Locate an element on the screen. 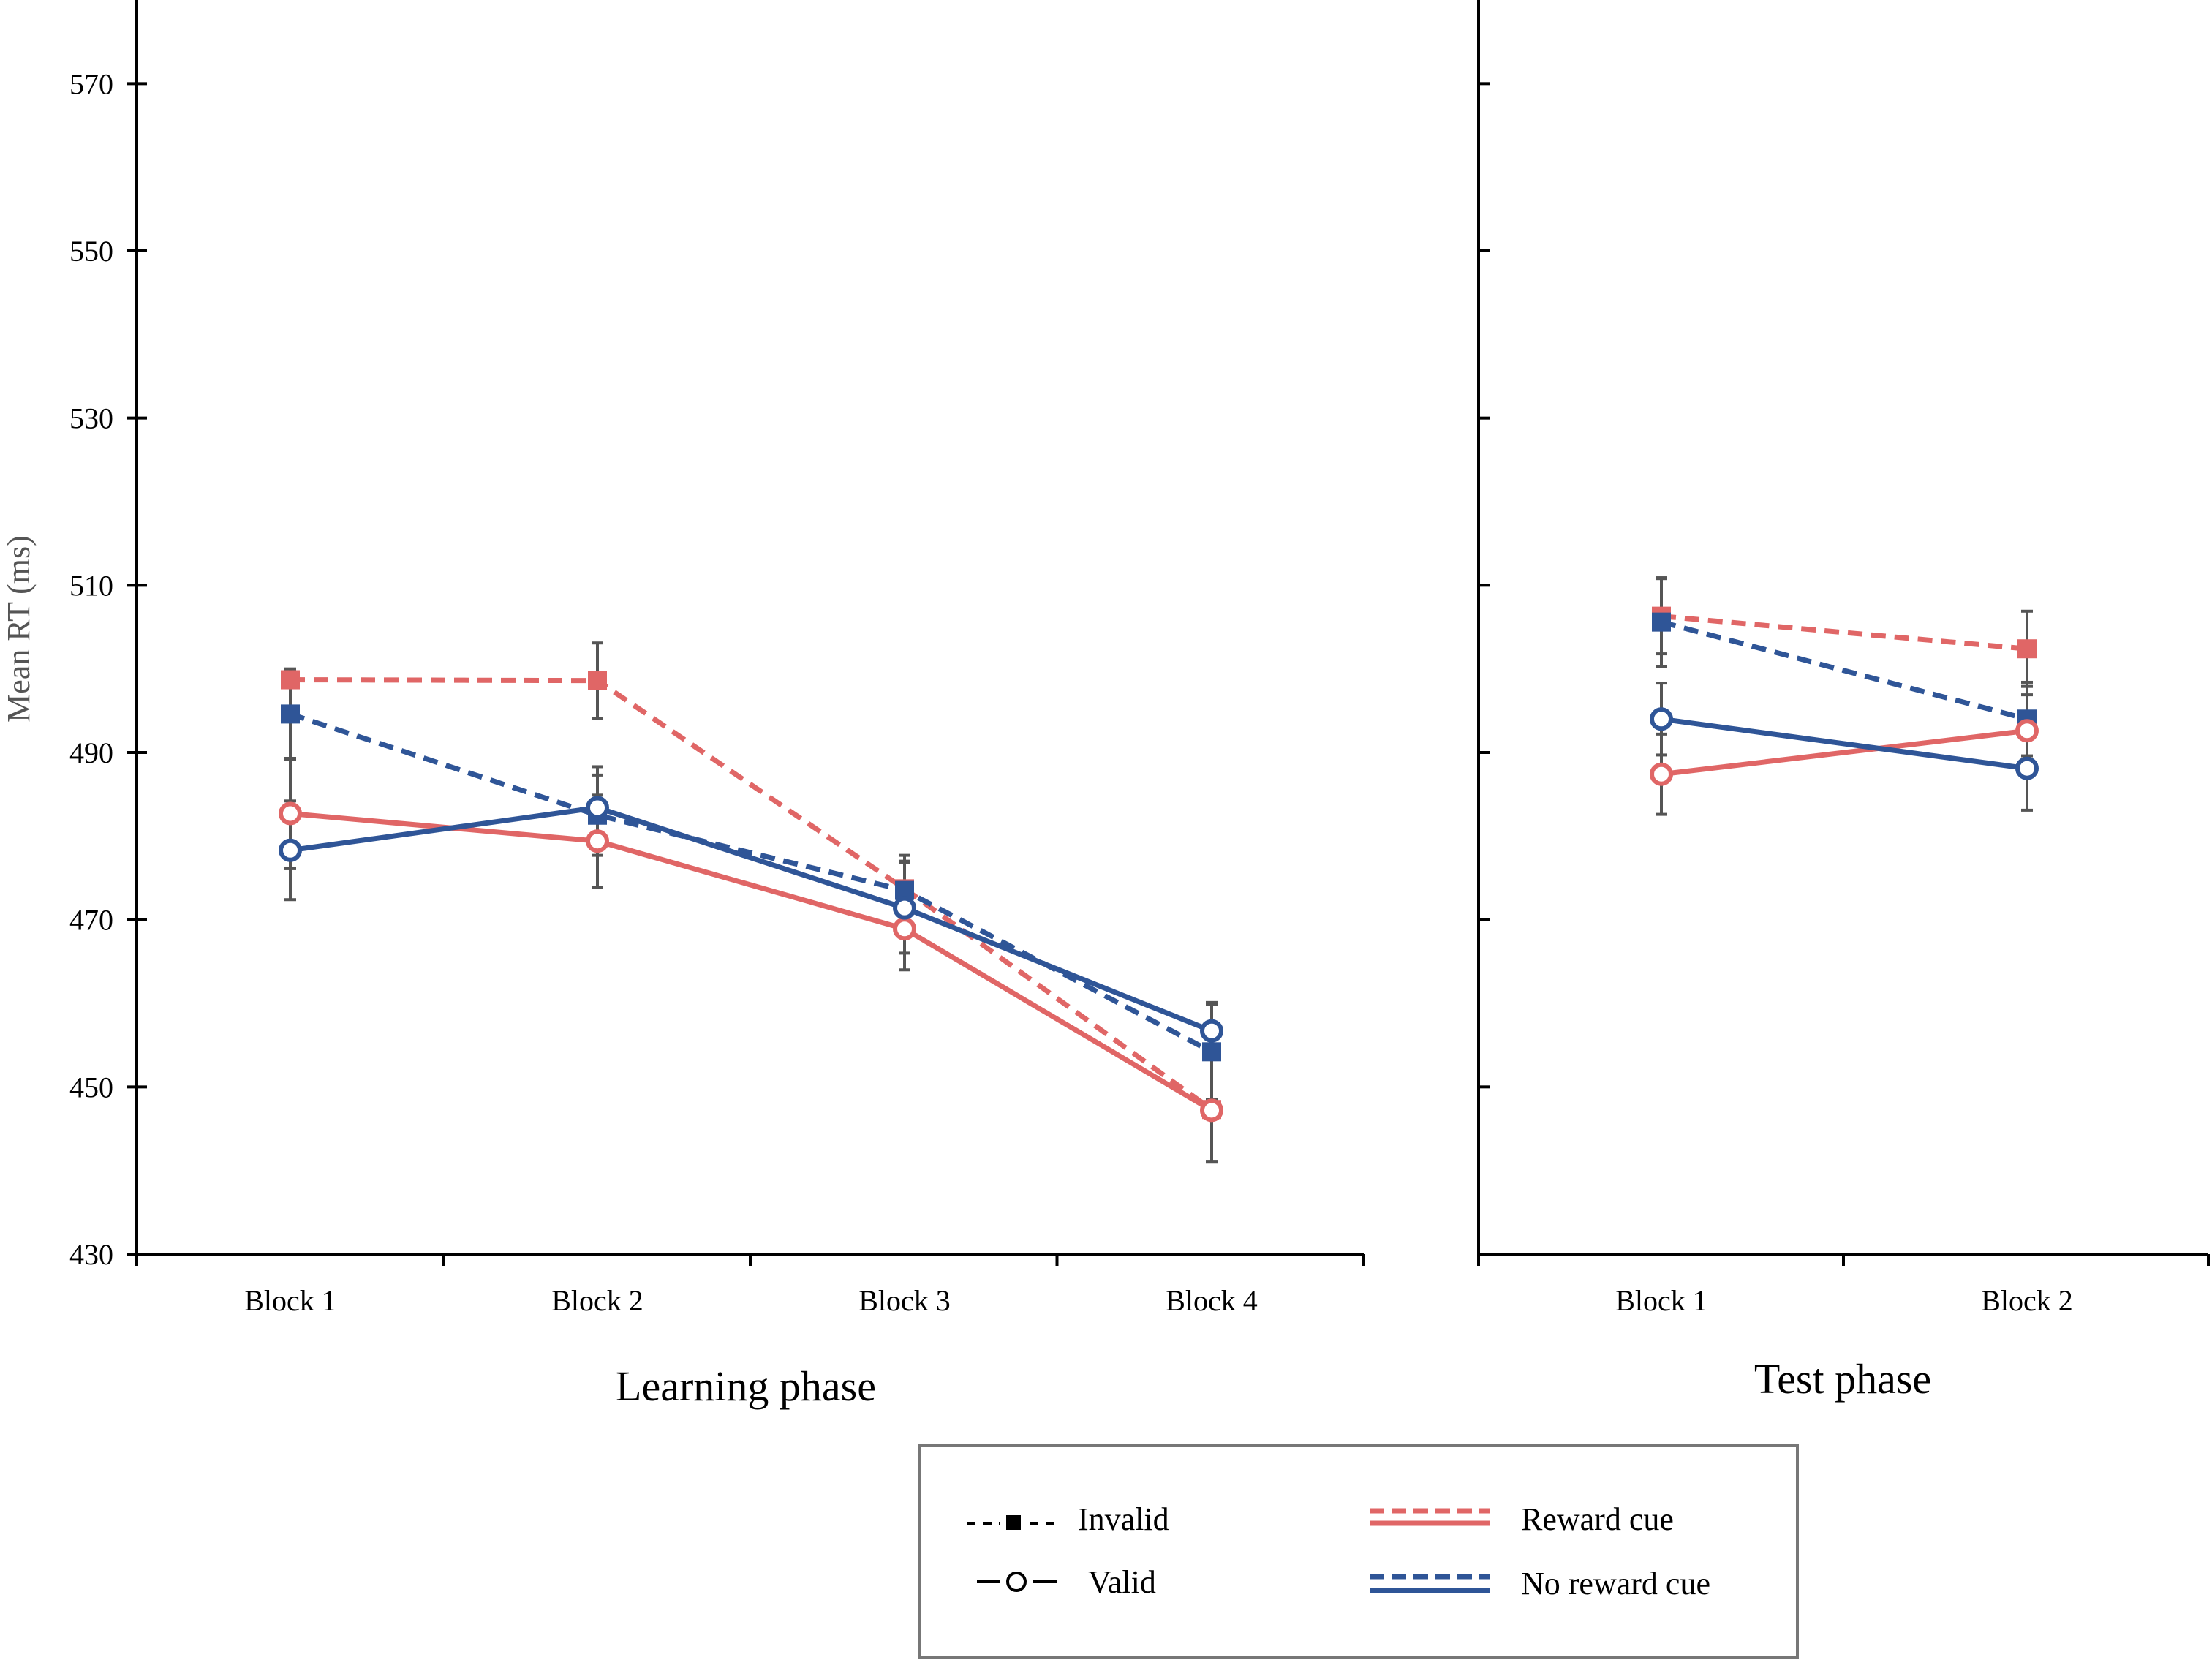  series-line-reward-valid is located at coordinates (1844, 752).